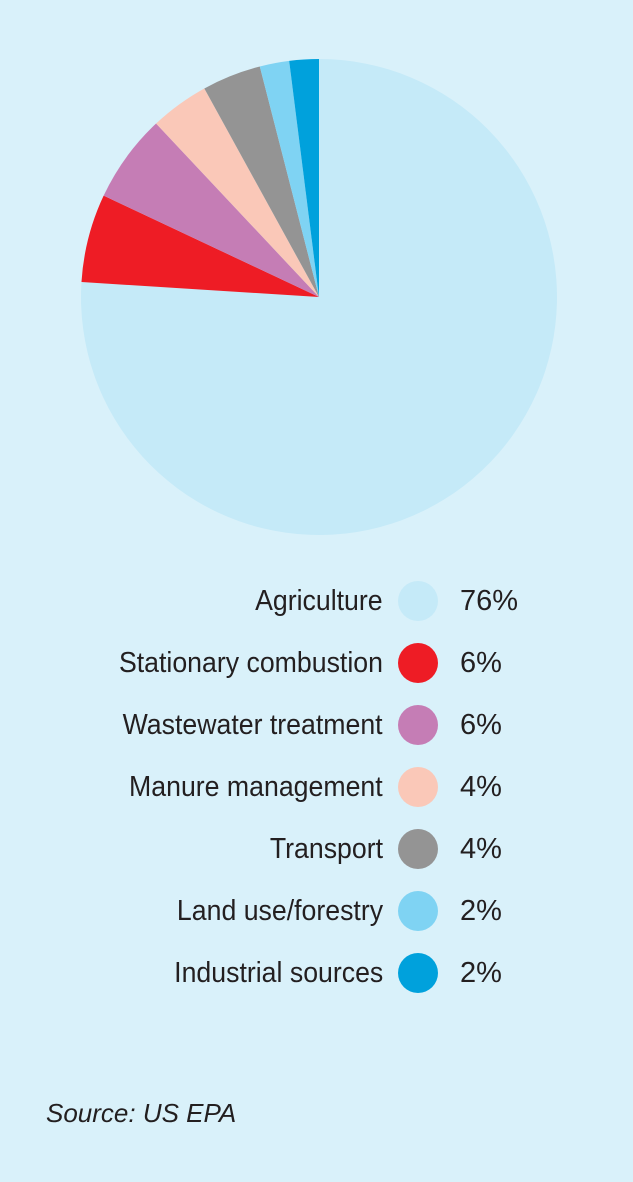 The height and width of the screenshot is (1182, 633). What do you see at coordinates (200, 246) in the screenshot?
I see `pie-slice-stationary-combustion` at bounding box center [200, 246].